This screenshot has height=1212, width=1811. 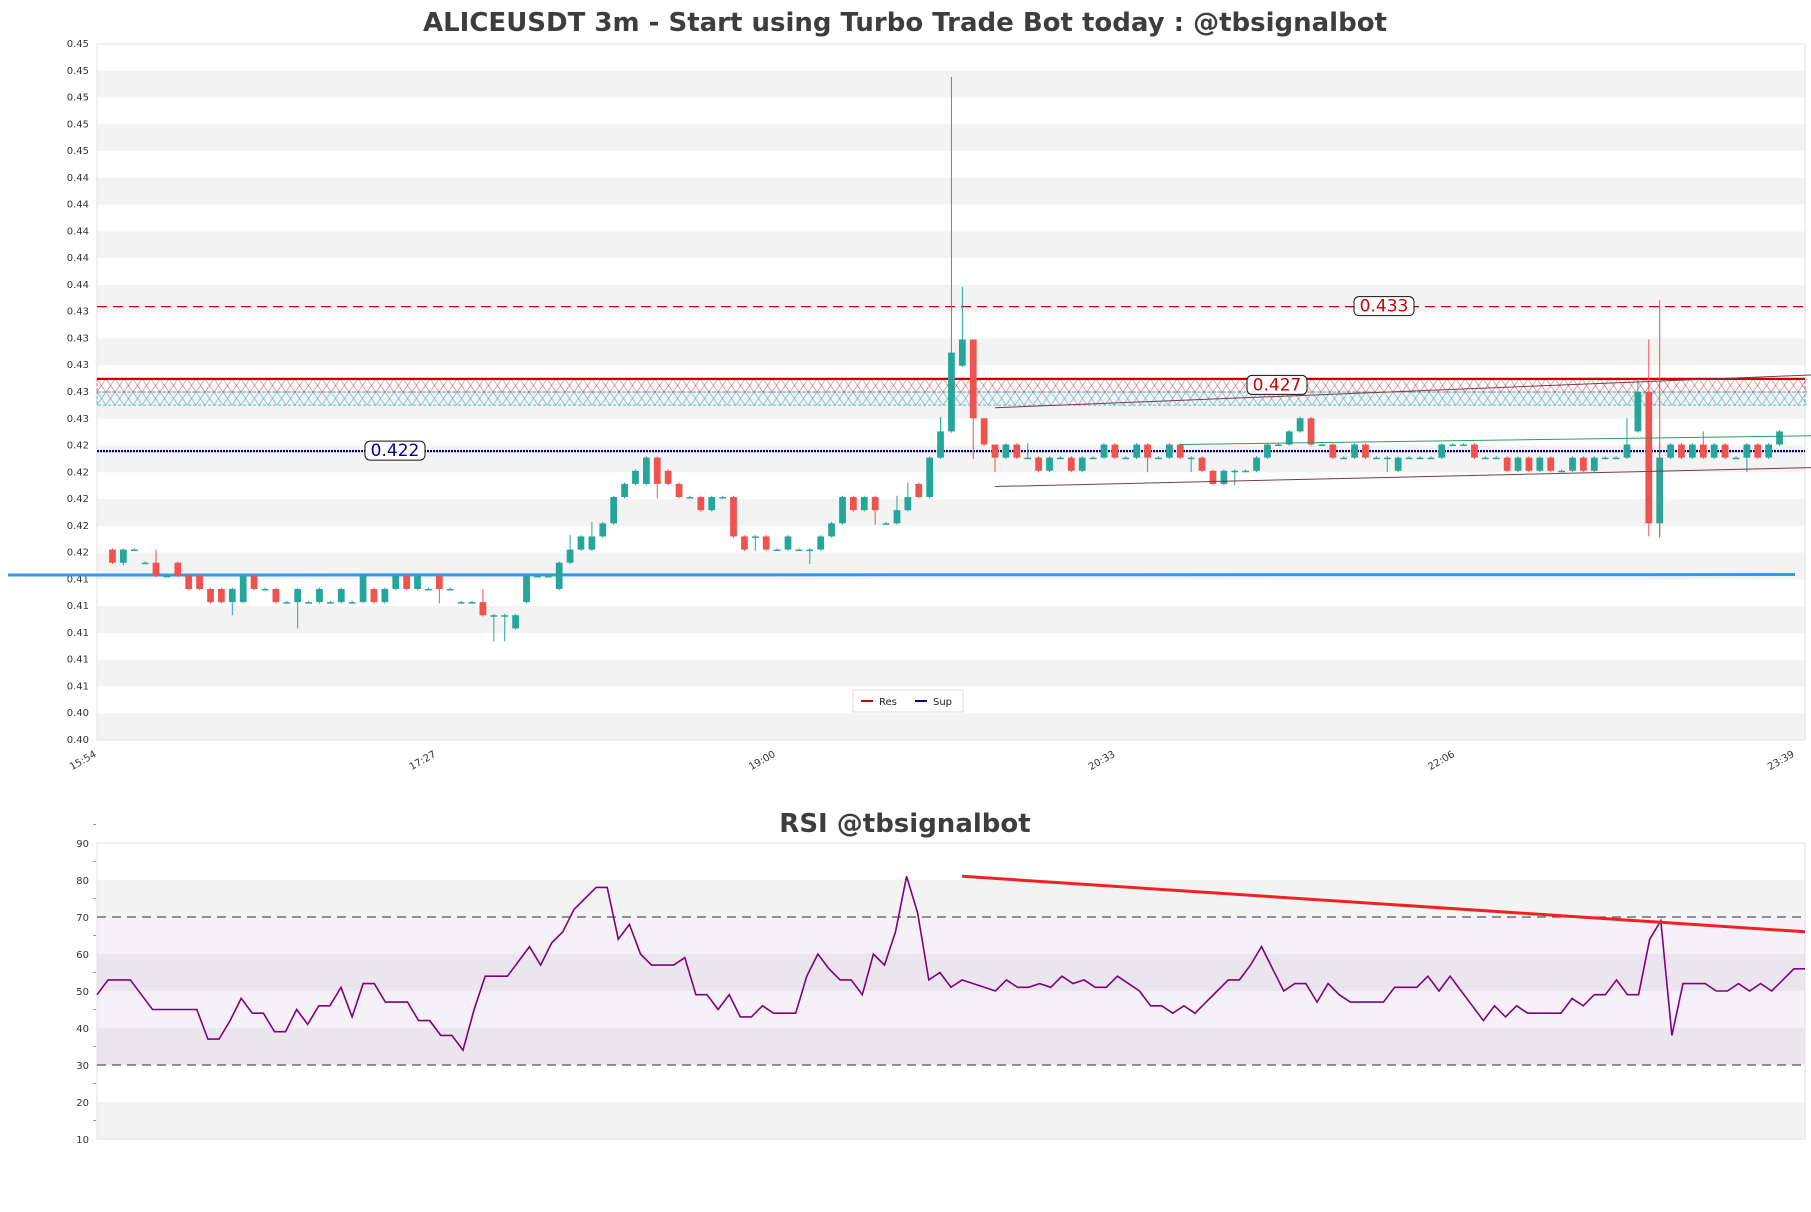 What do you see at coordinates (1384, 306) in the screenshot?
I see `level-annotation-box` at bounding box center [1384, 306].